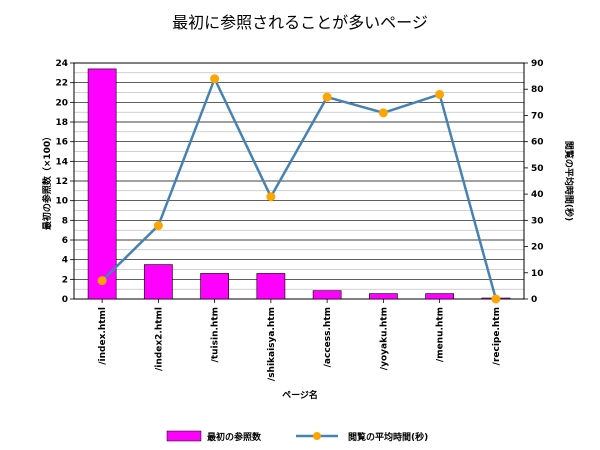  What do you see at coordinates (65, 221) in the screenshot?
I see `y-tick-label: 8` at bounding box center [65, 221].